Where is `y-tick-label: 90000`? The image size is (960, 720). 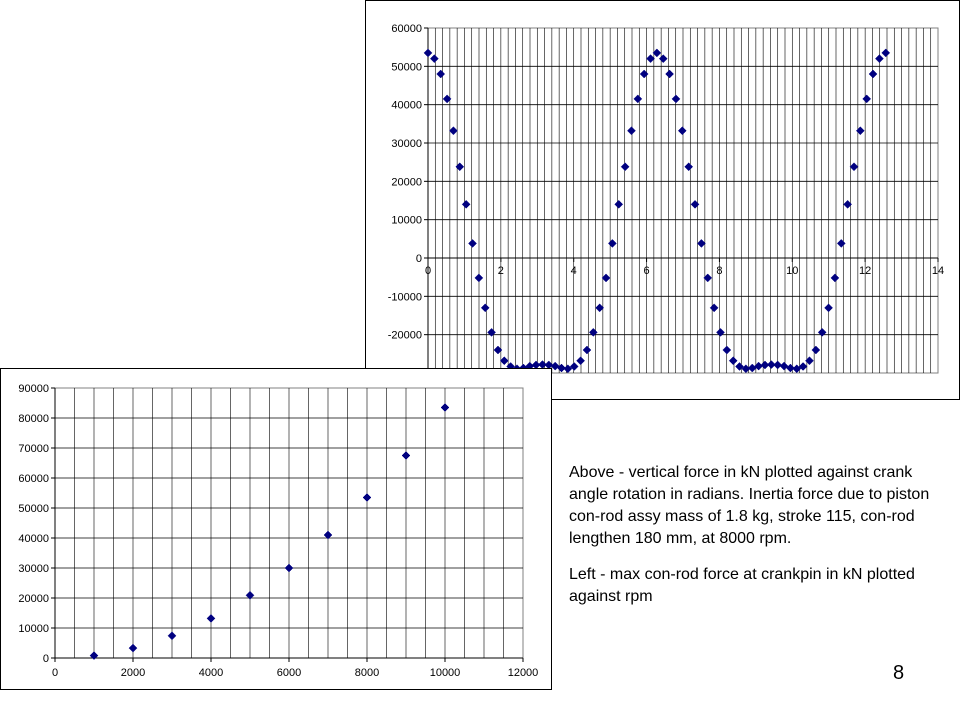 y-tick-label: 90000 is located at coordinates (33, 389).